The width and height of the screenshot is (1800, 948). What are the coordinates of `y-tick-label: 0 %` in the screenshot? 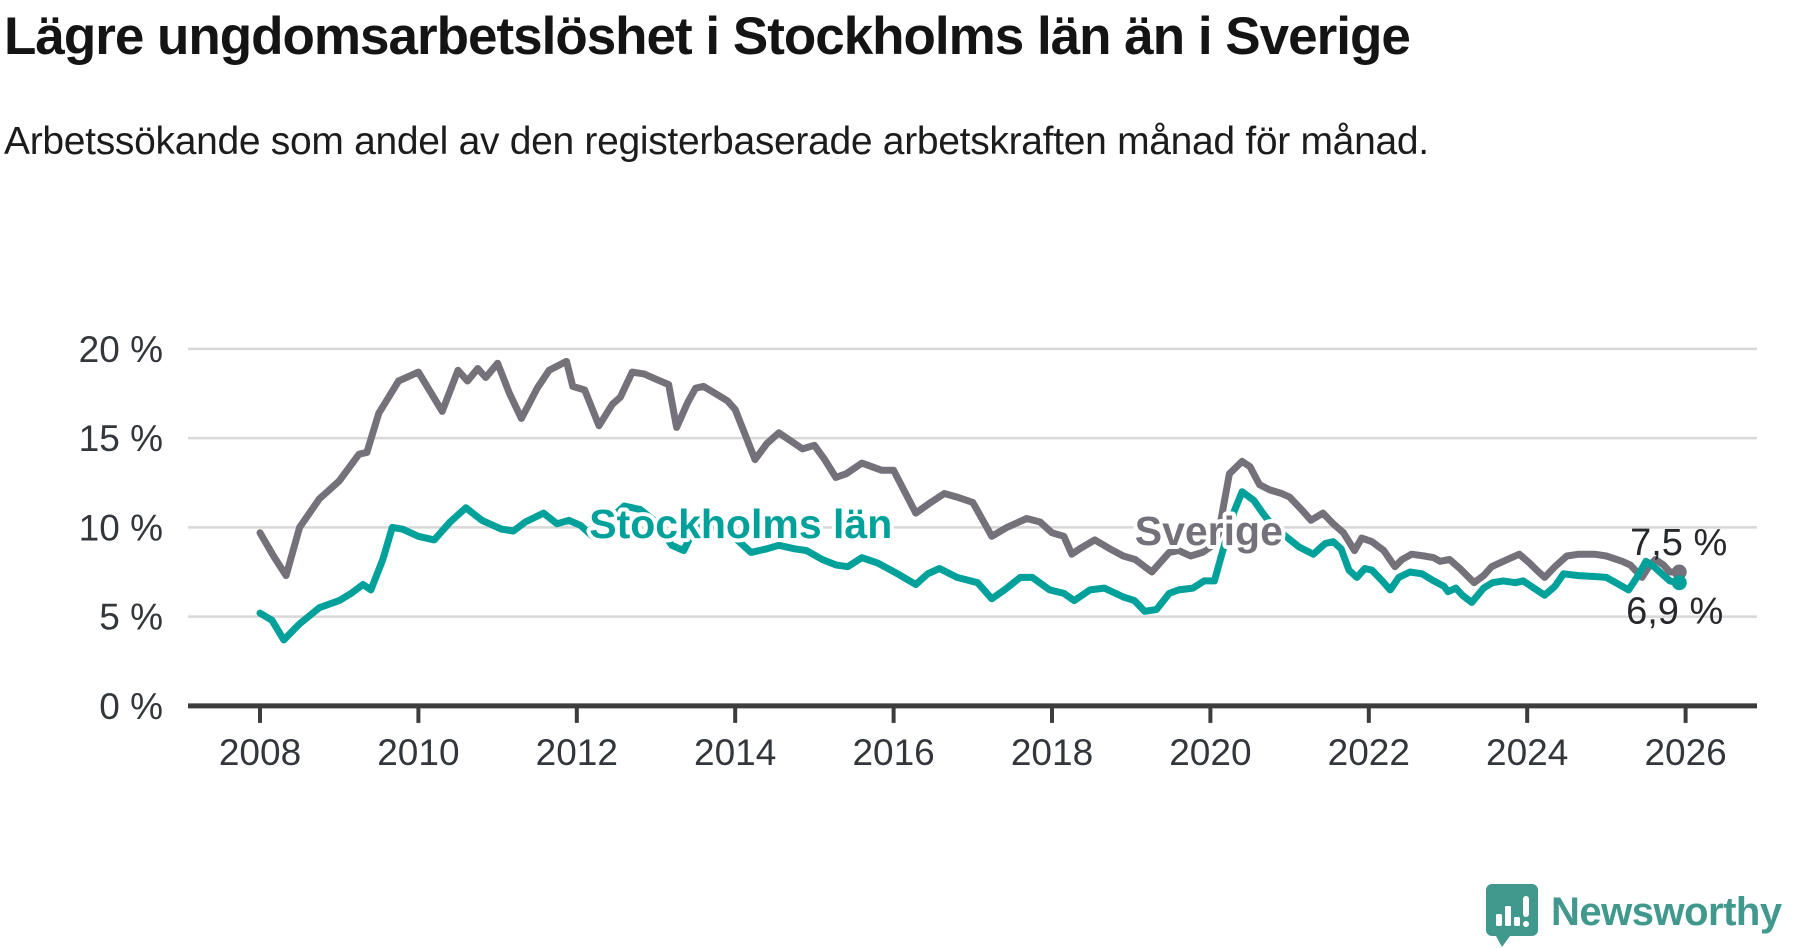 It's located at (131, 706).